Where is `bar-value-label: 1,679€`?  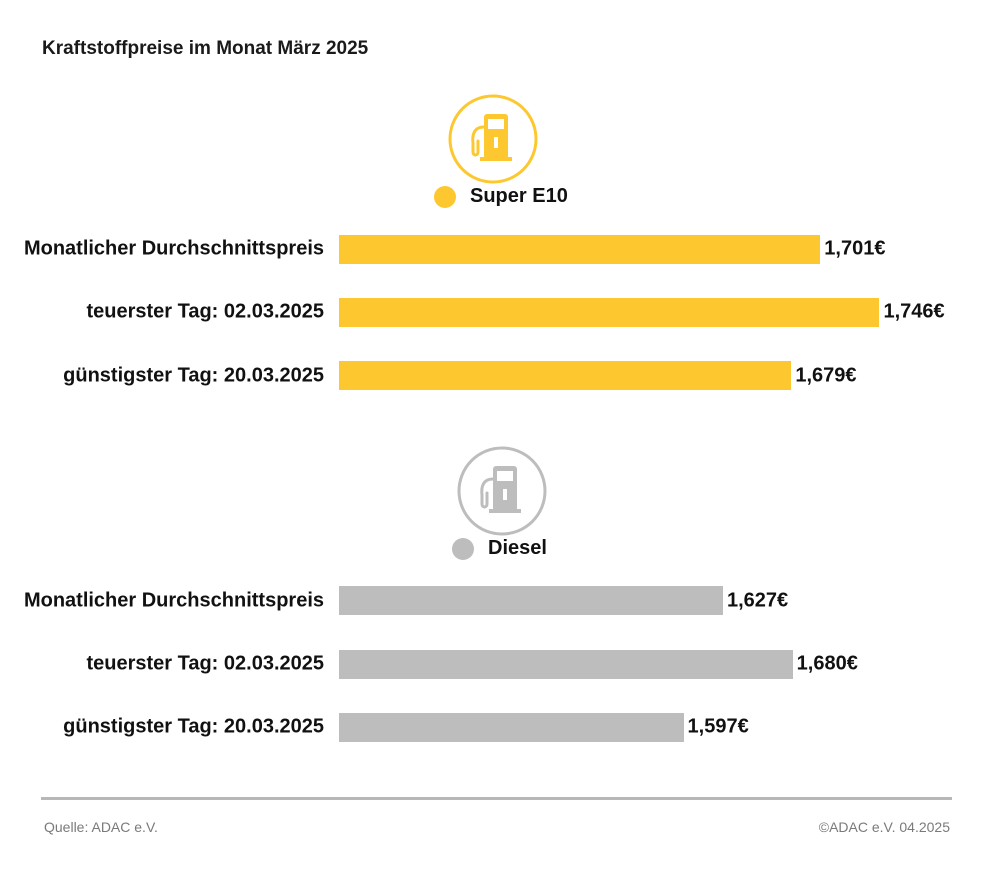
bar-value-label: 1,679€ is located at coordinates (826, 375).